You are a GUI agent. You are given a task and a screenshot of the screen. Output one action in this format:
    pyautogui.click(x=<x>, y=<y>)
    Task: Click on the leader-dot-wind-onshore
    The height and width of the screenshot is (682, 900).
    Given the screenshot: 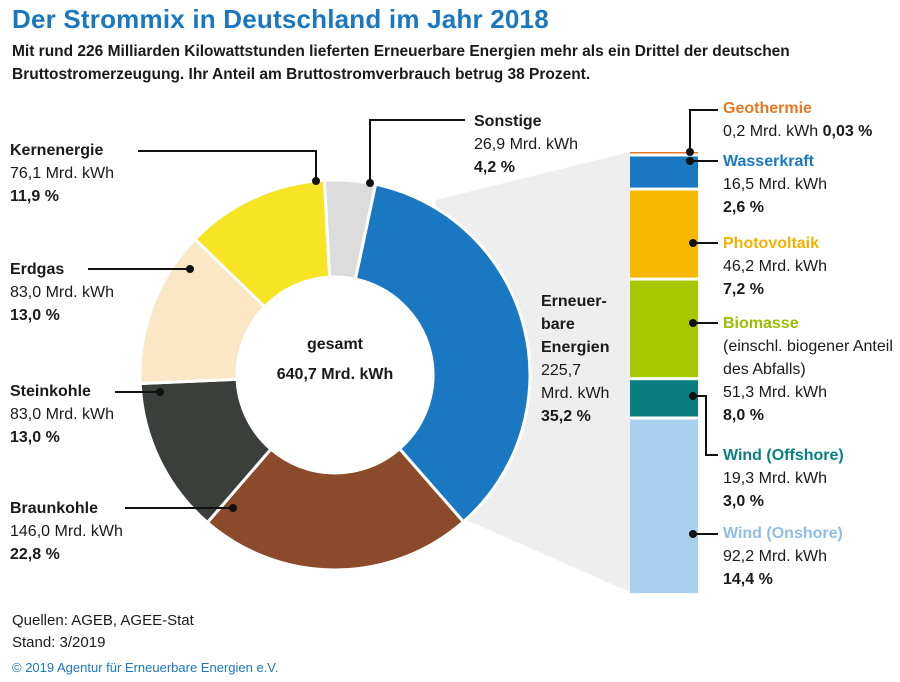 What is the action you would take?
    pyautogui.click(x=693, y=534)
    